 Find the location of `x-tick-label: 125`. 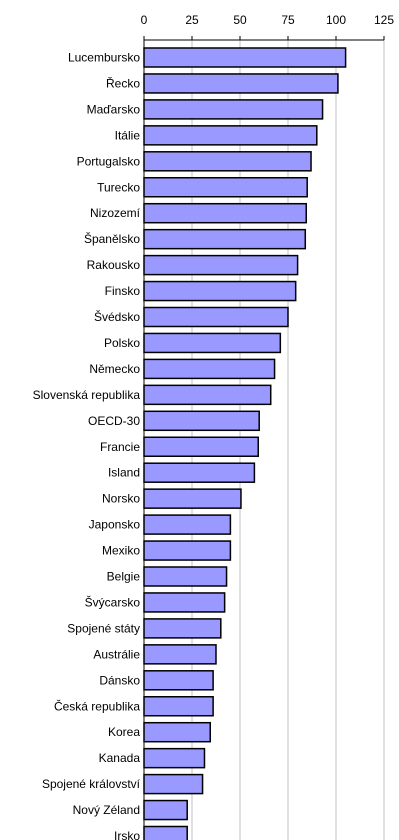

x-tick-label: 125 is located at coordinates (384, 20).